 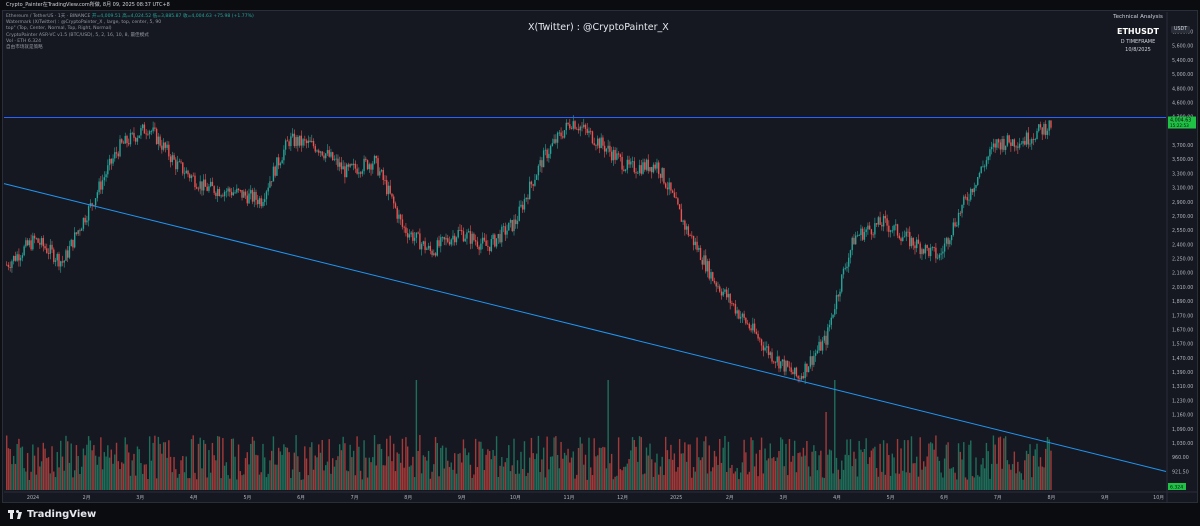 I want to click on legend-symbol: Ethereum / TetherUS · 1天 · BINANCE, so click(x=48, y=16).